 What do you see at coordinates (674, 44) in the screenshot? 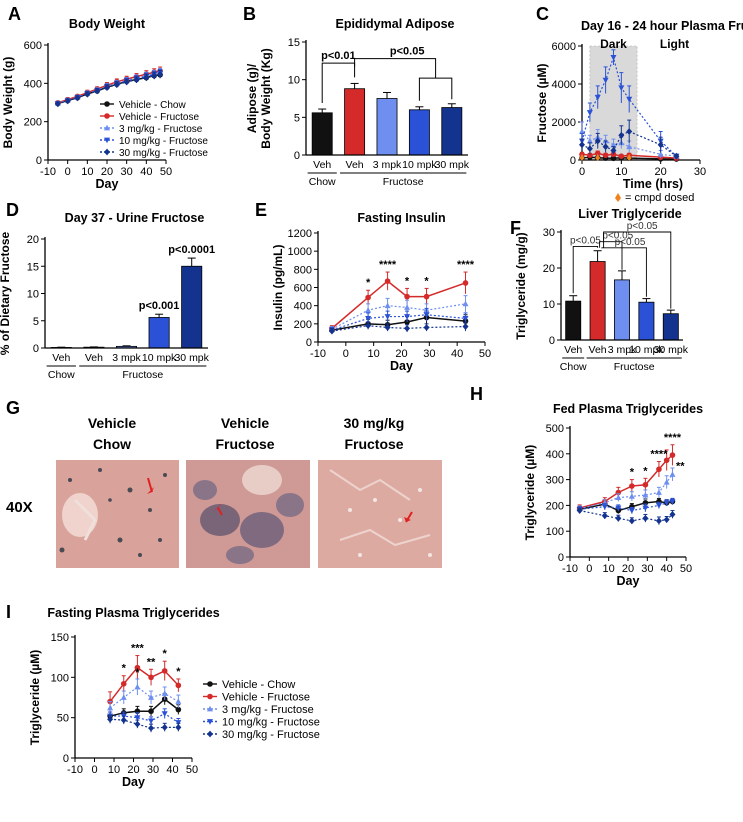
I see `shade-label-light: Light` at bounding box center [674, 44].